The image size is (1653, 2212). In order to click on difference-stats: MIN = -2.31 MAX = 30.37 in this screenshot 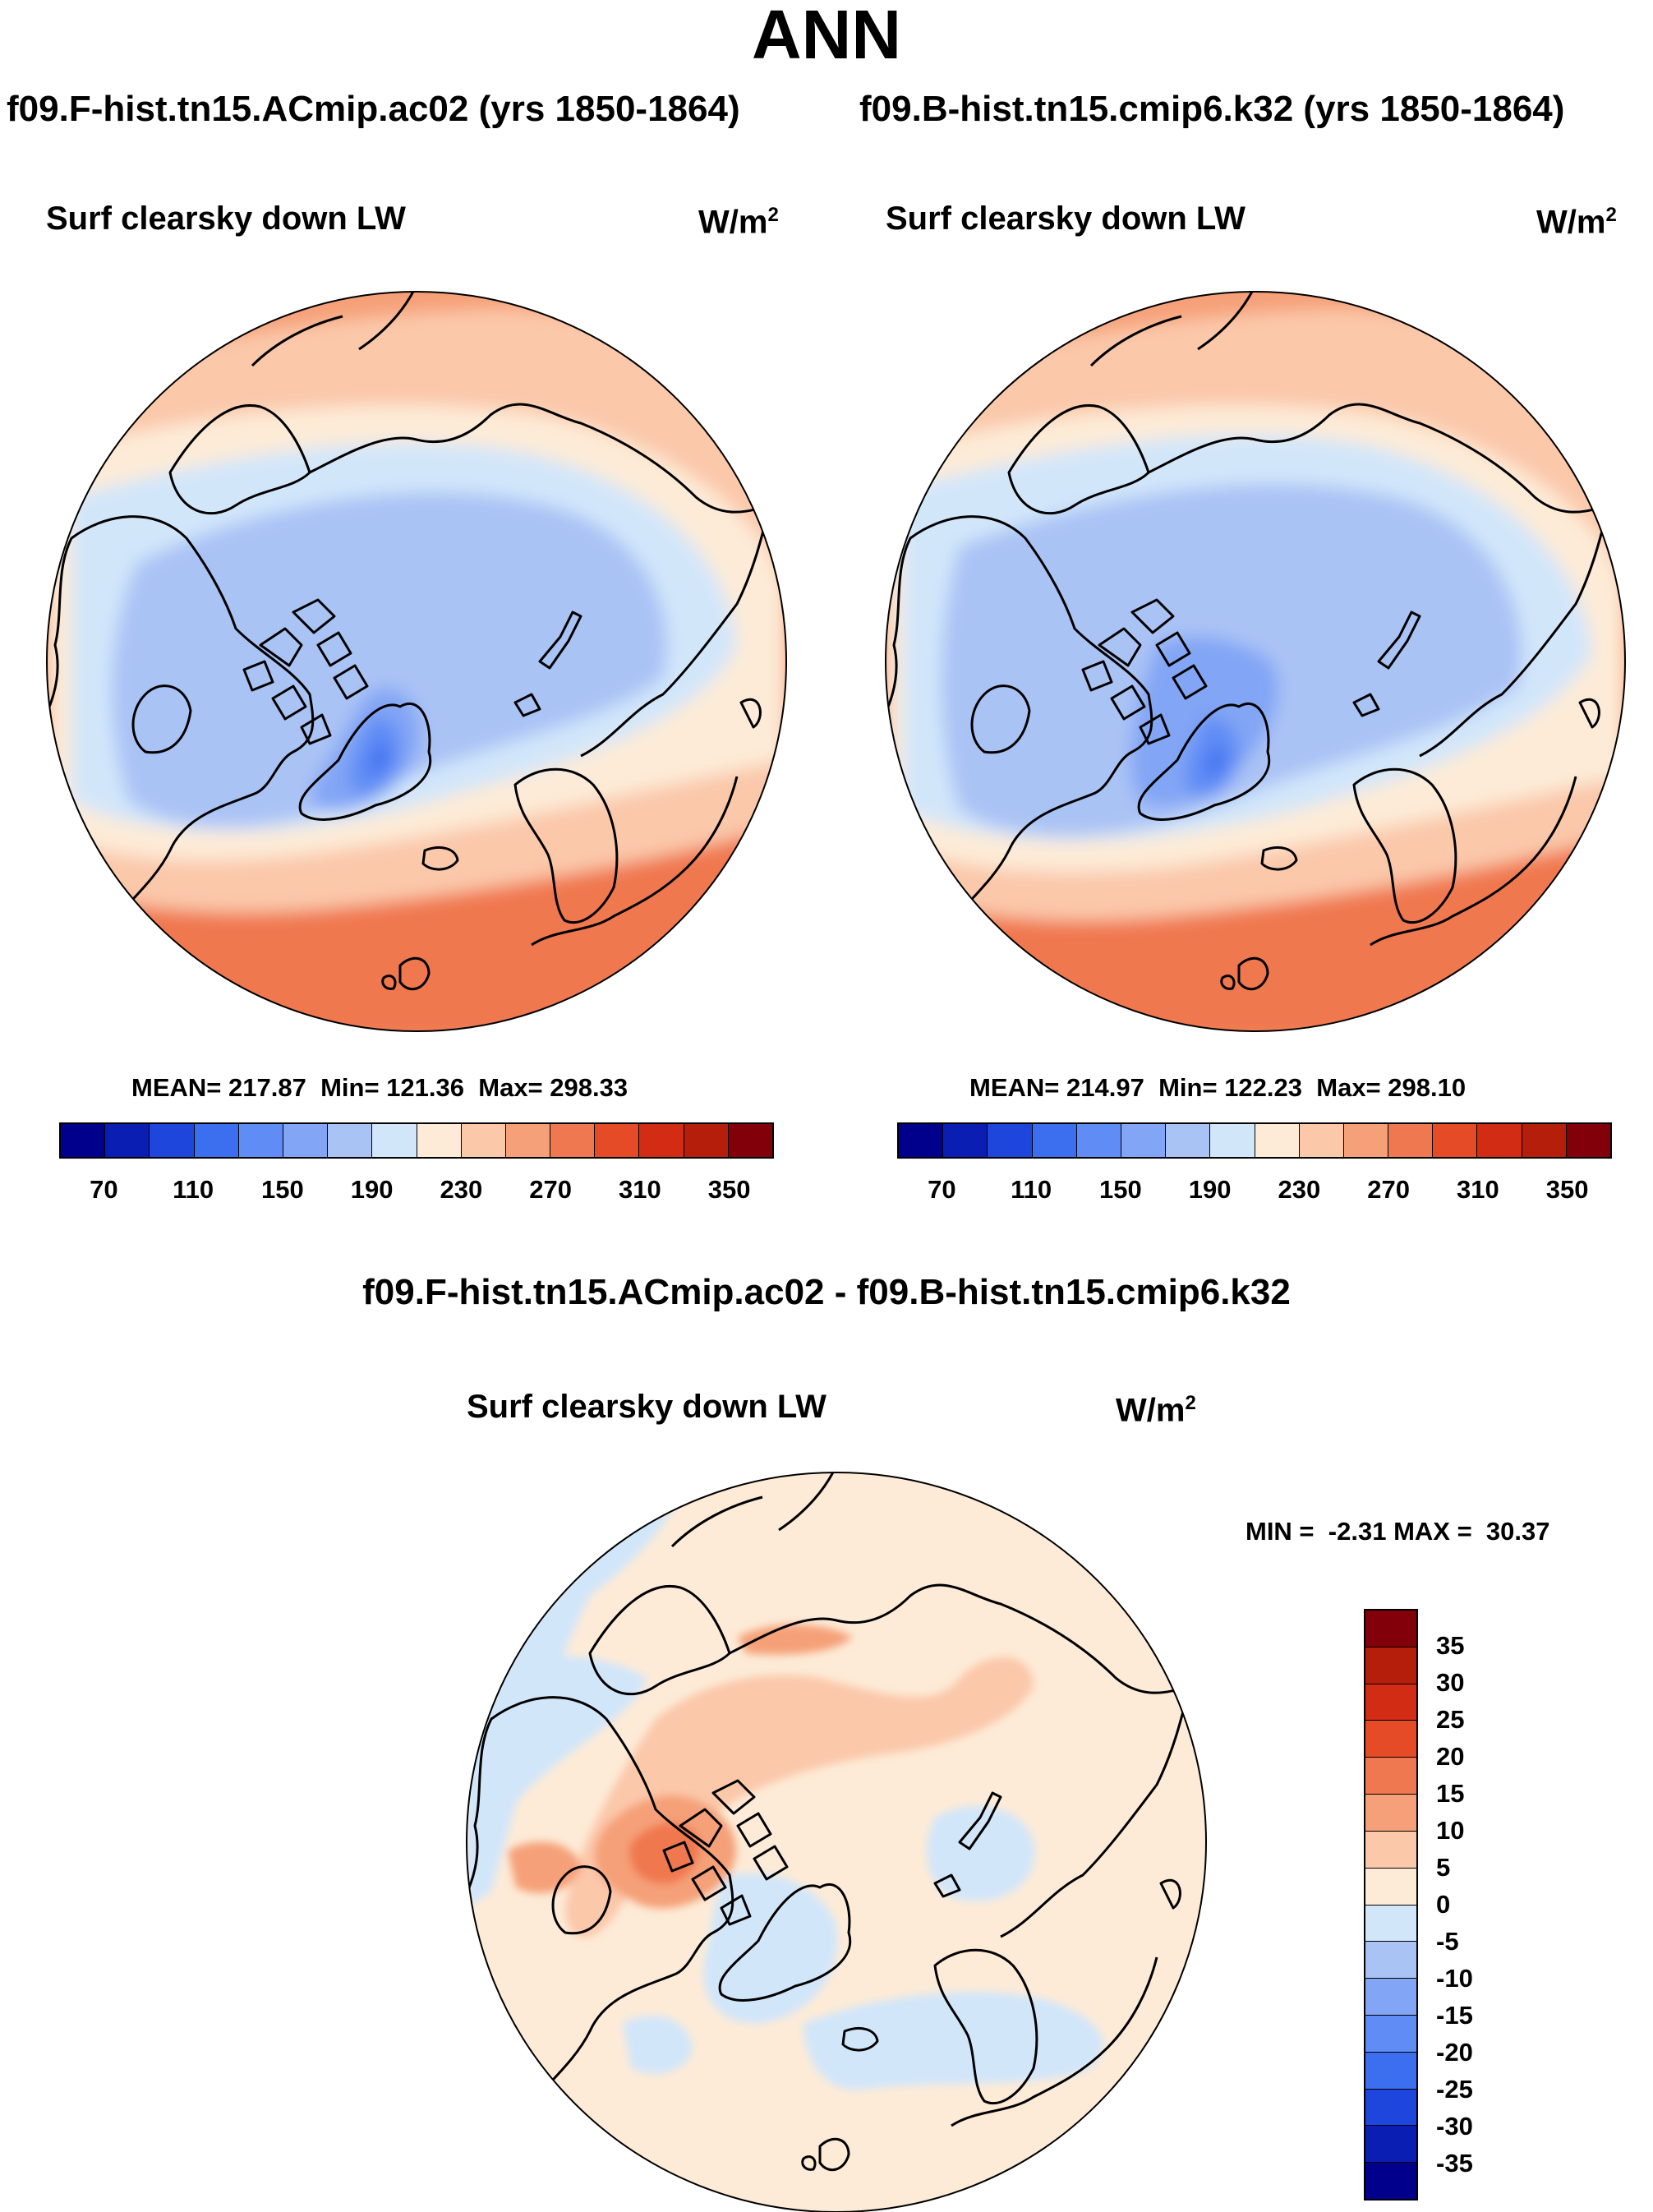, I will do `click(1398, 1531)`.